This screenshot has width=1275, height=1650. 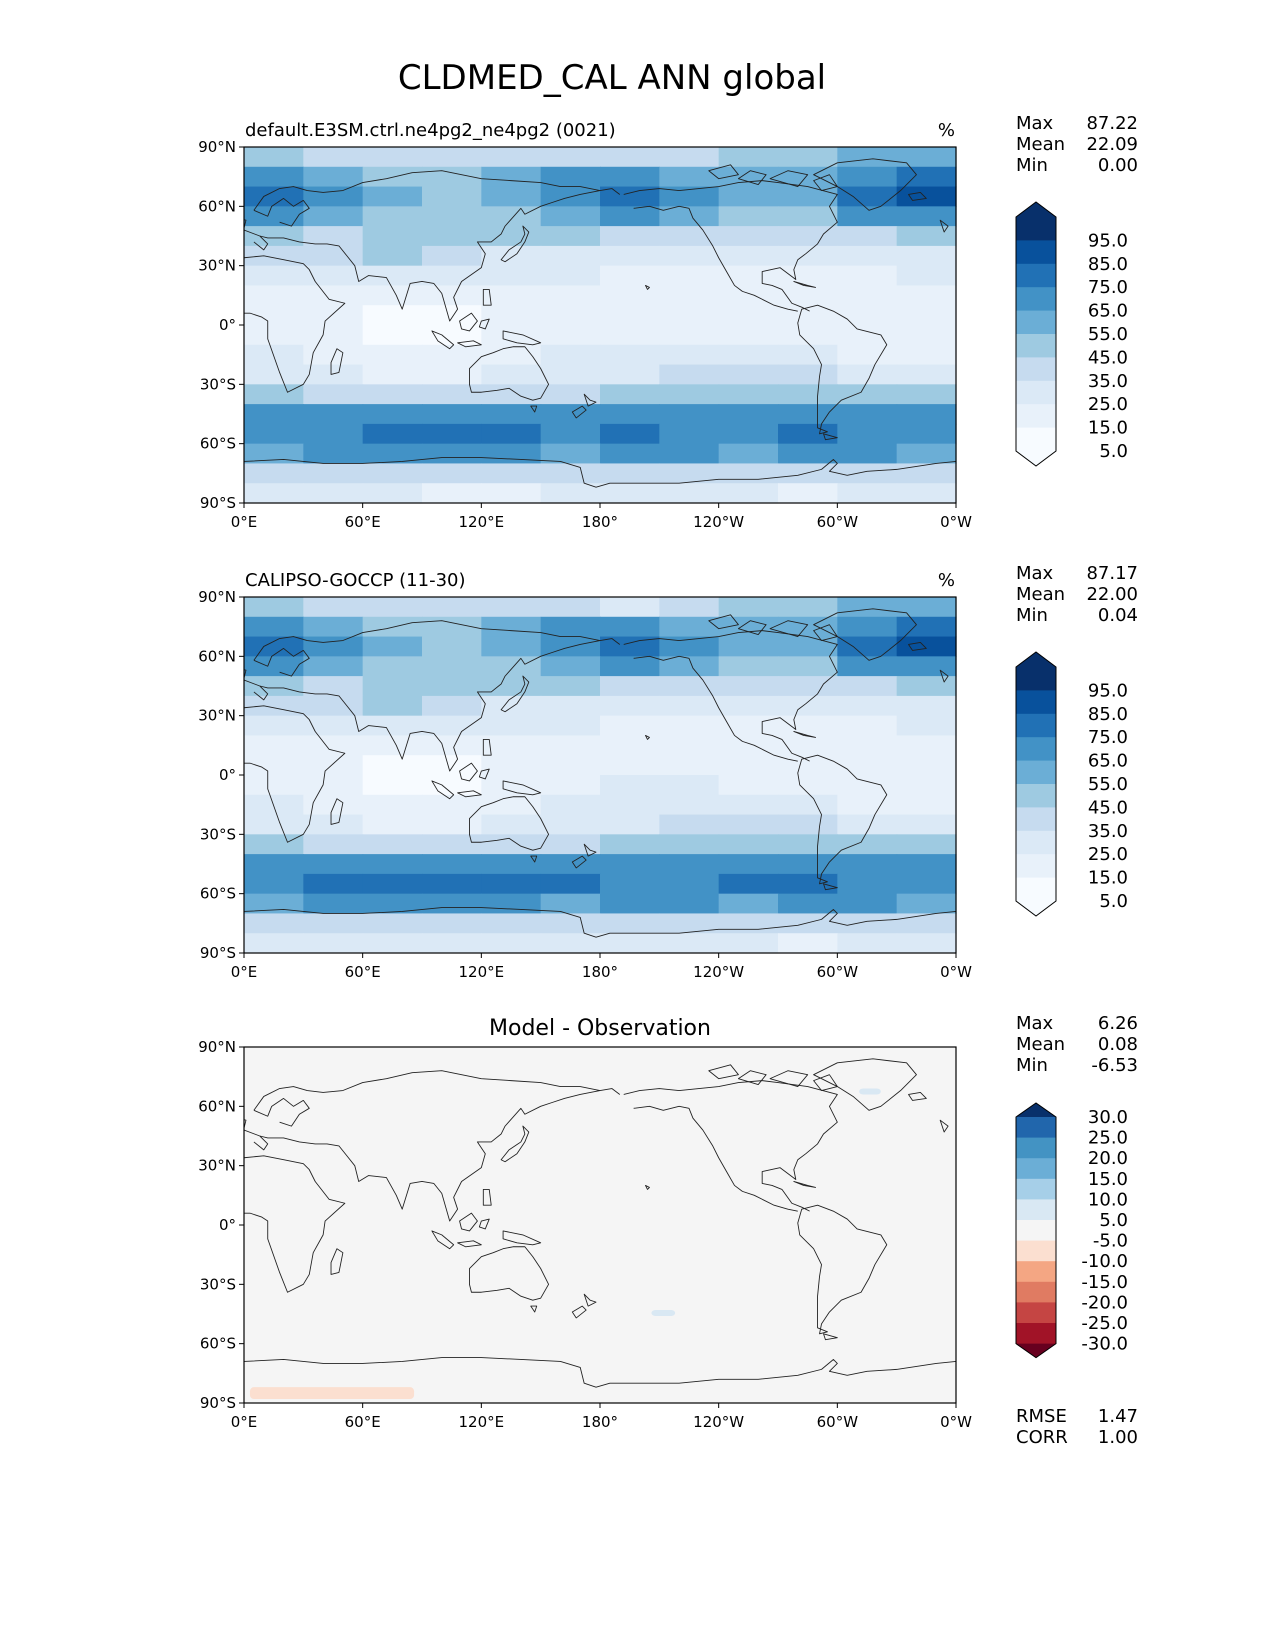 I want to click on y-tick-label: 30°N, so click(x=217, y=716).